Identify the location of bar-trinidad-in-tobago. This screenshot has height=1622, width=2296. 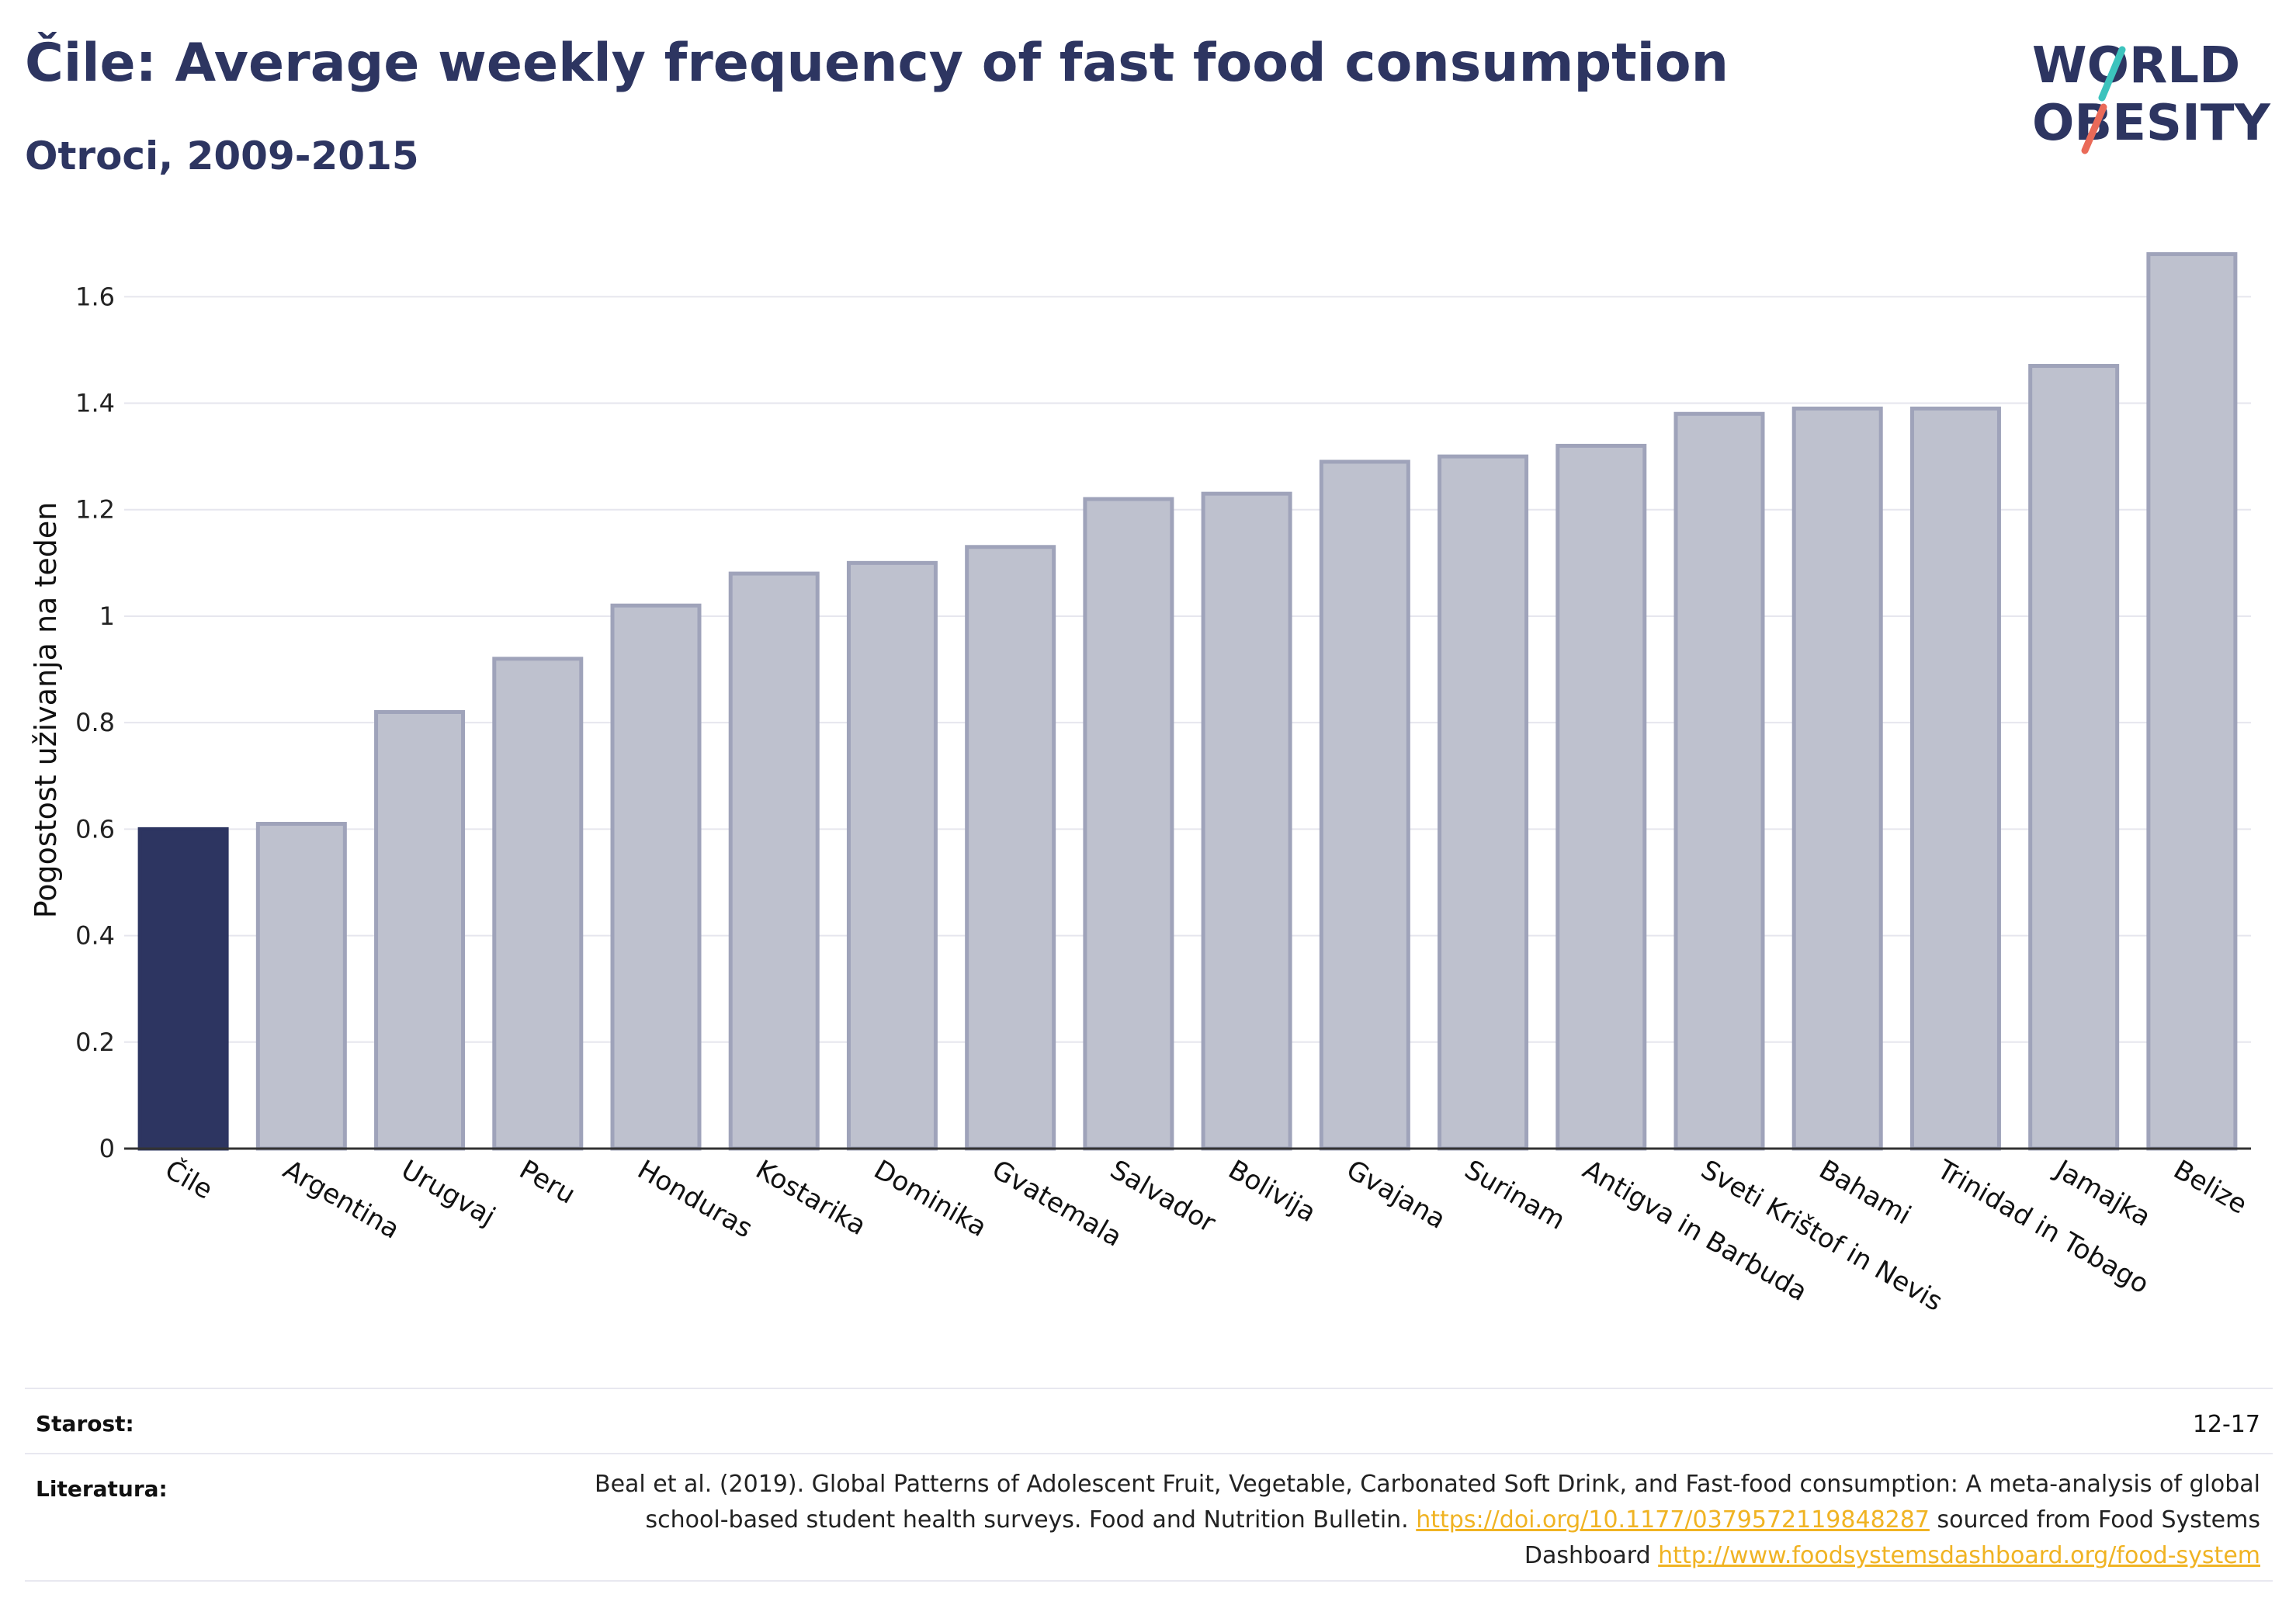
(1955, 778).